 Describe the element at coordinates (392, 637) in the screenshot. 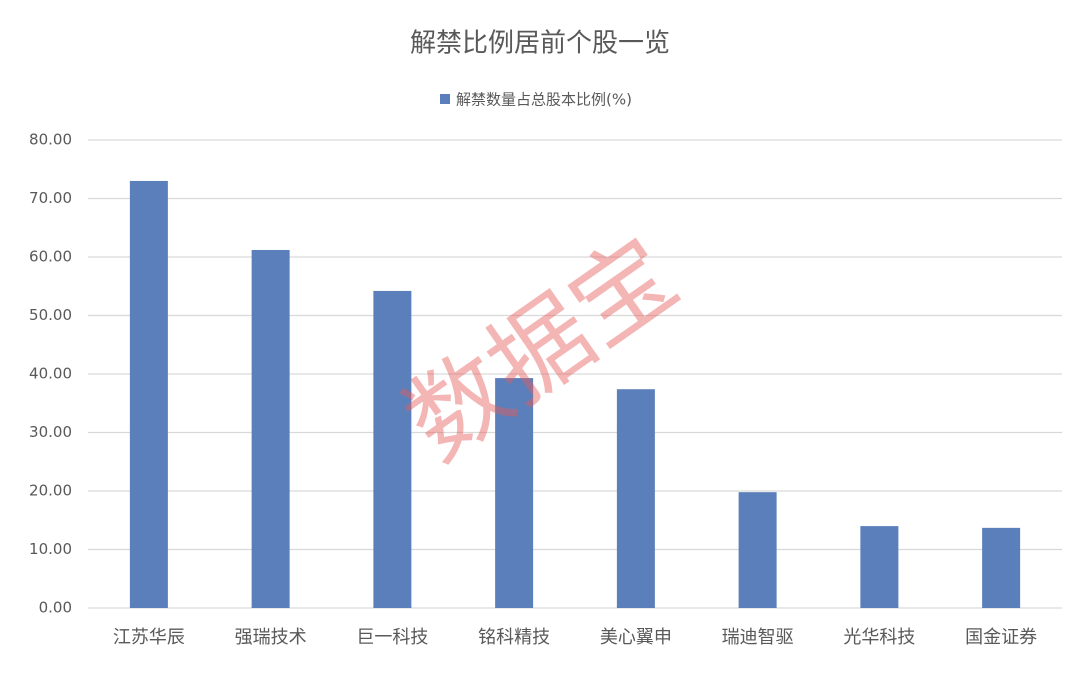

I see `x-tick-label: 巨一科技` at that location.